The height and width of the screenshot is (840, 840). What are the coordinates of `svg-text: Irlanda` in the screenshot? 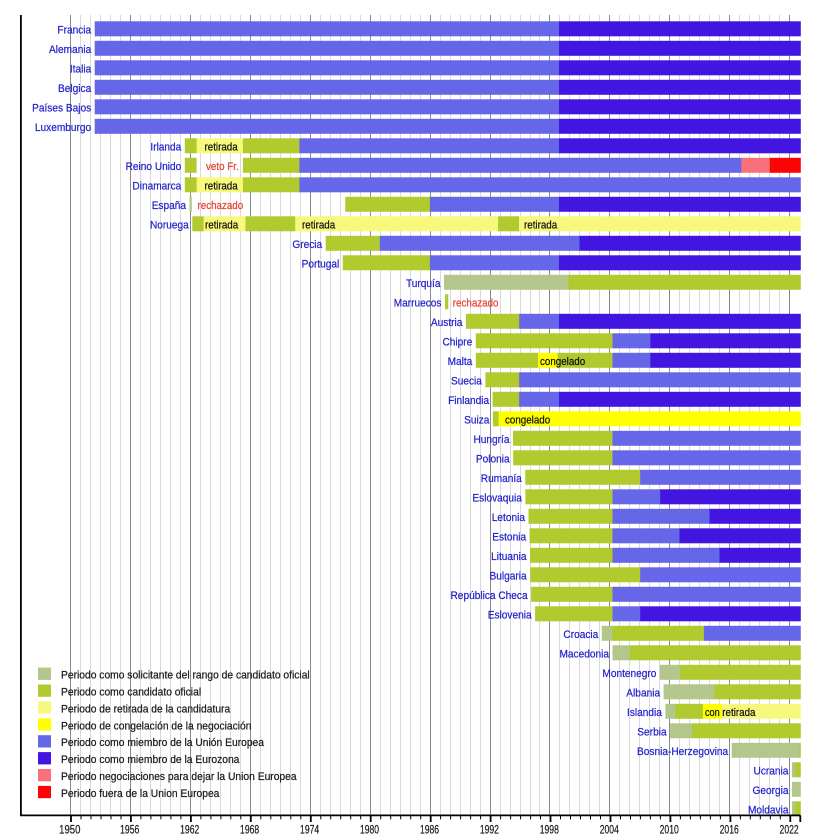 It's located at (166, 147).